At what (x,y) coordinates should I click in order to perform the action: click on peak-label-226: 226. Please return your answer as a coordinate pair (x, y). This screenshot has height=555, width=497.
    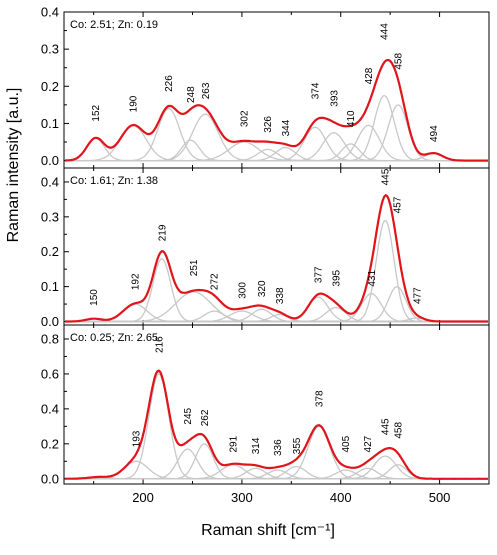
    Looking at the image, I should click on (169, 83).